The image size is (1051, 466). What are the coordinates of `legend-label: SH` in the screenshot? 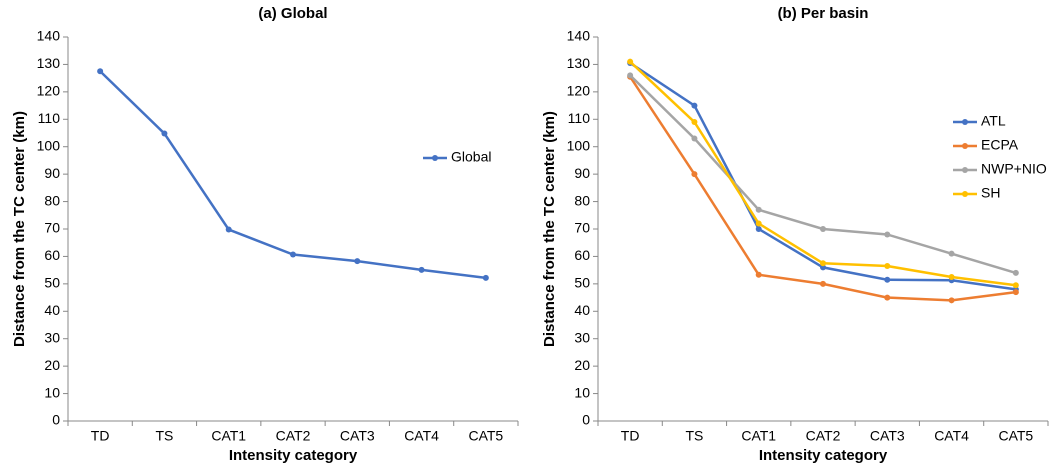 It's located at (990, 193).